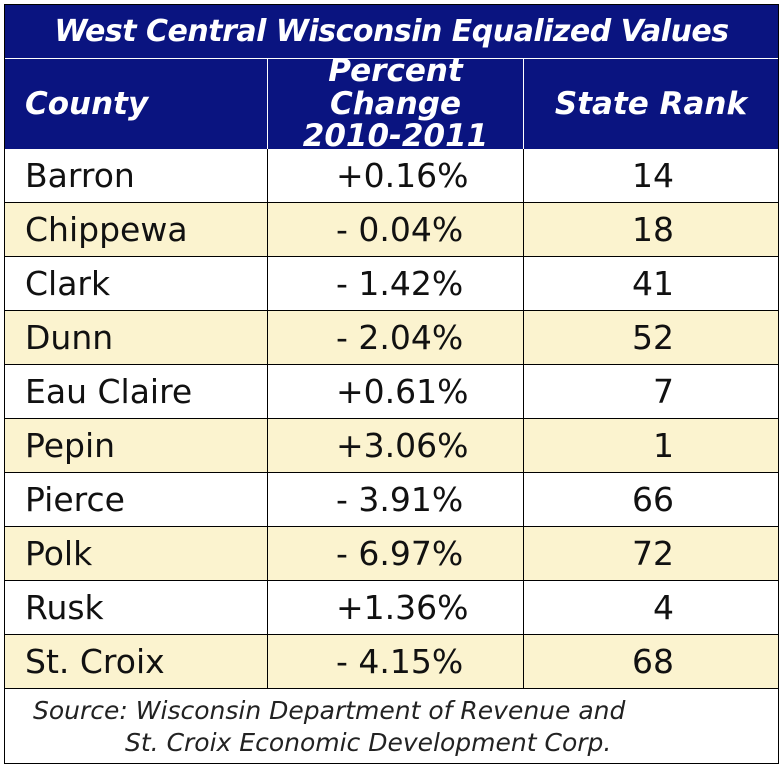 The width and height of the screenshot is (783, 768). I want to click on rank-cell: 14, so click(653, 175).